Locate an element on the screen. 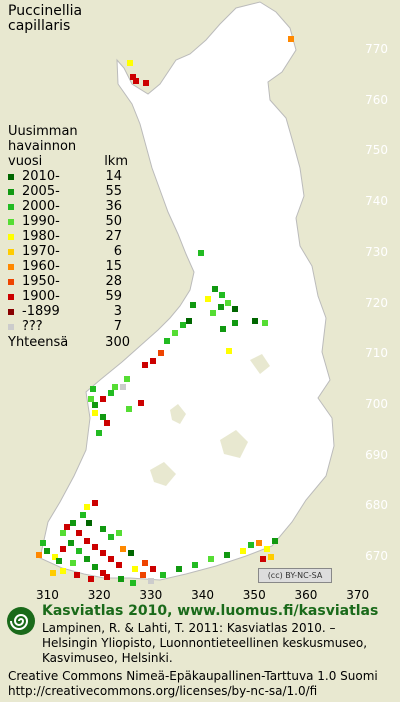  legend-year-label: -1899 is located at coordinates (41, 311).